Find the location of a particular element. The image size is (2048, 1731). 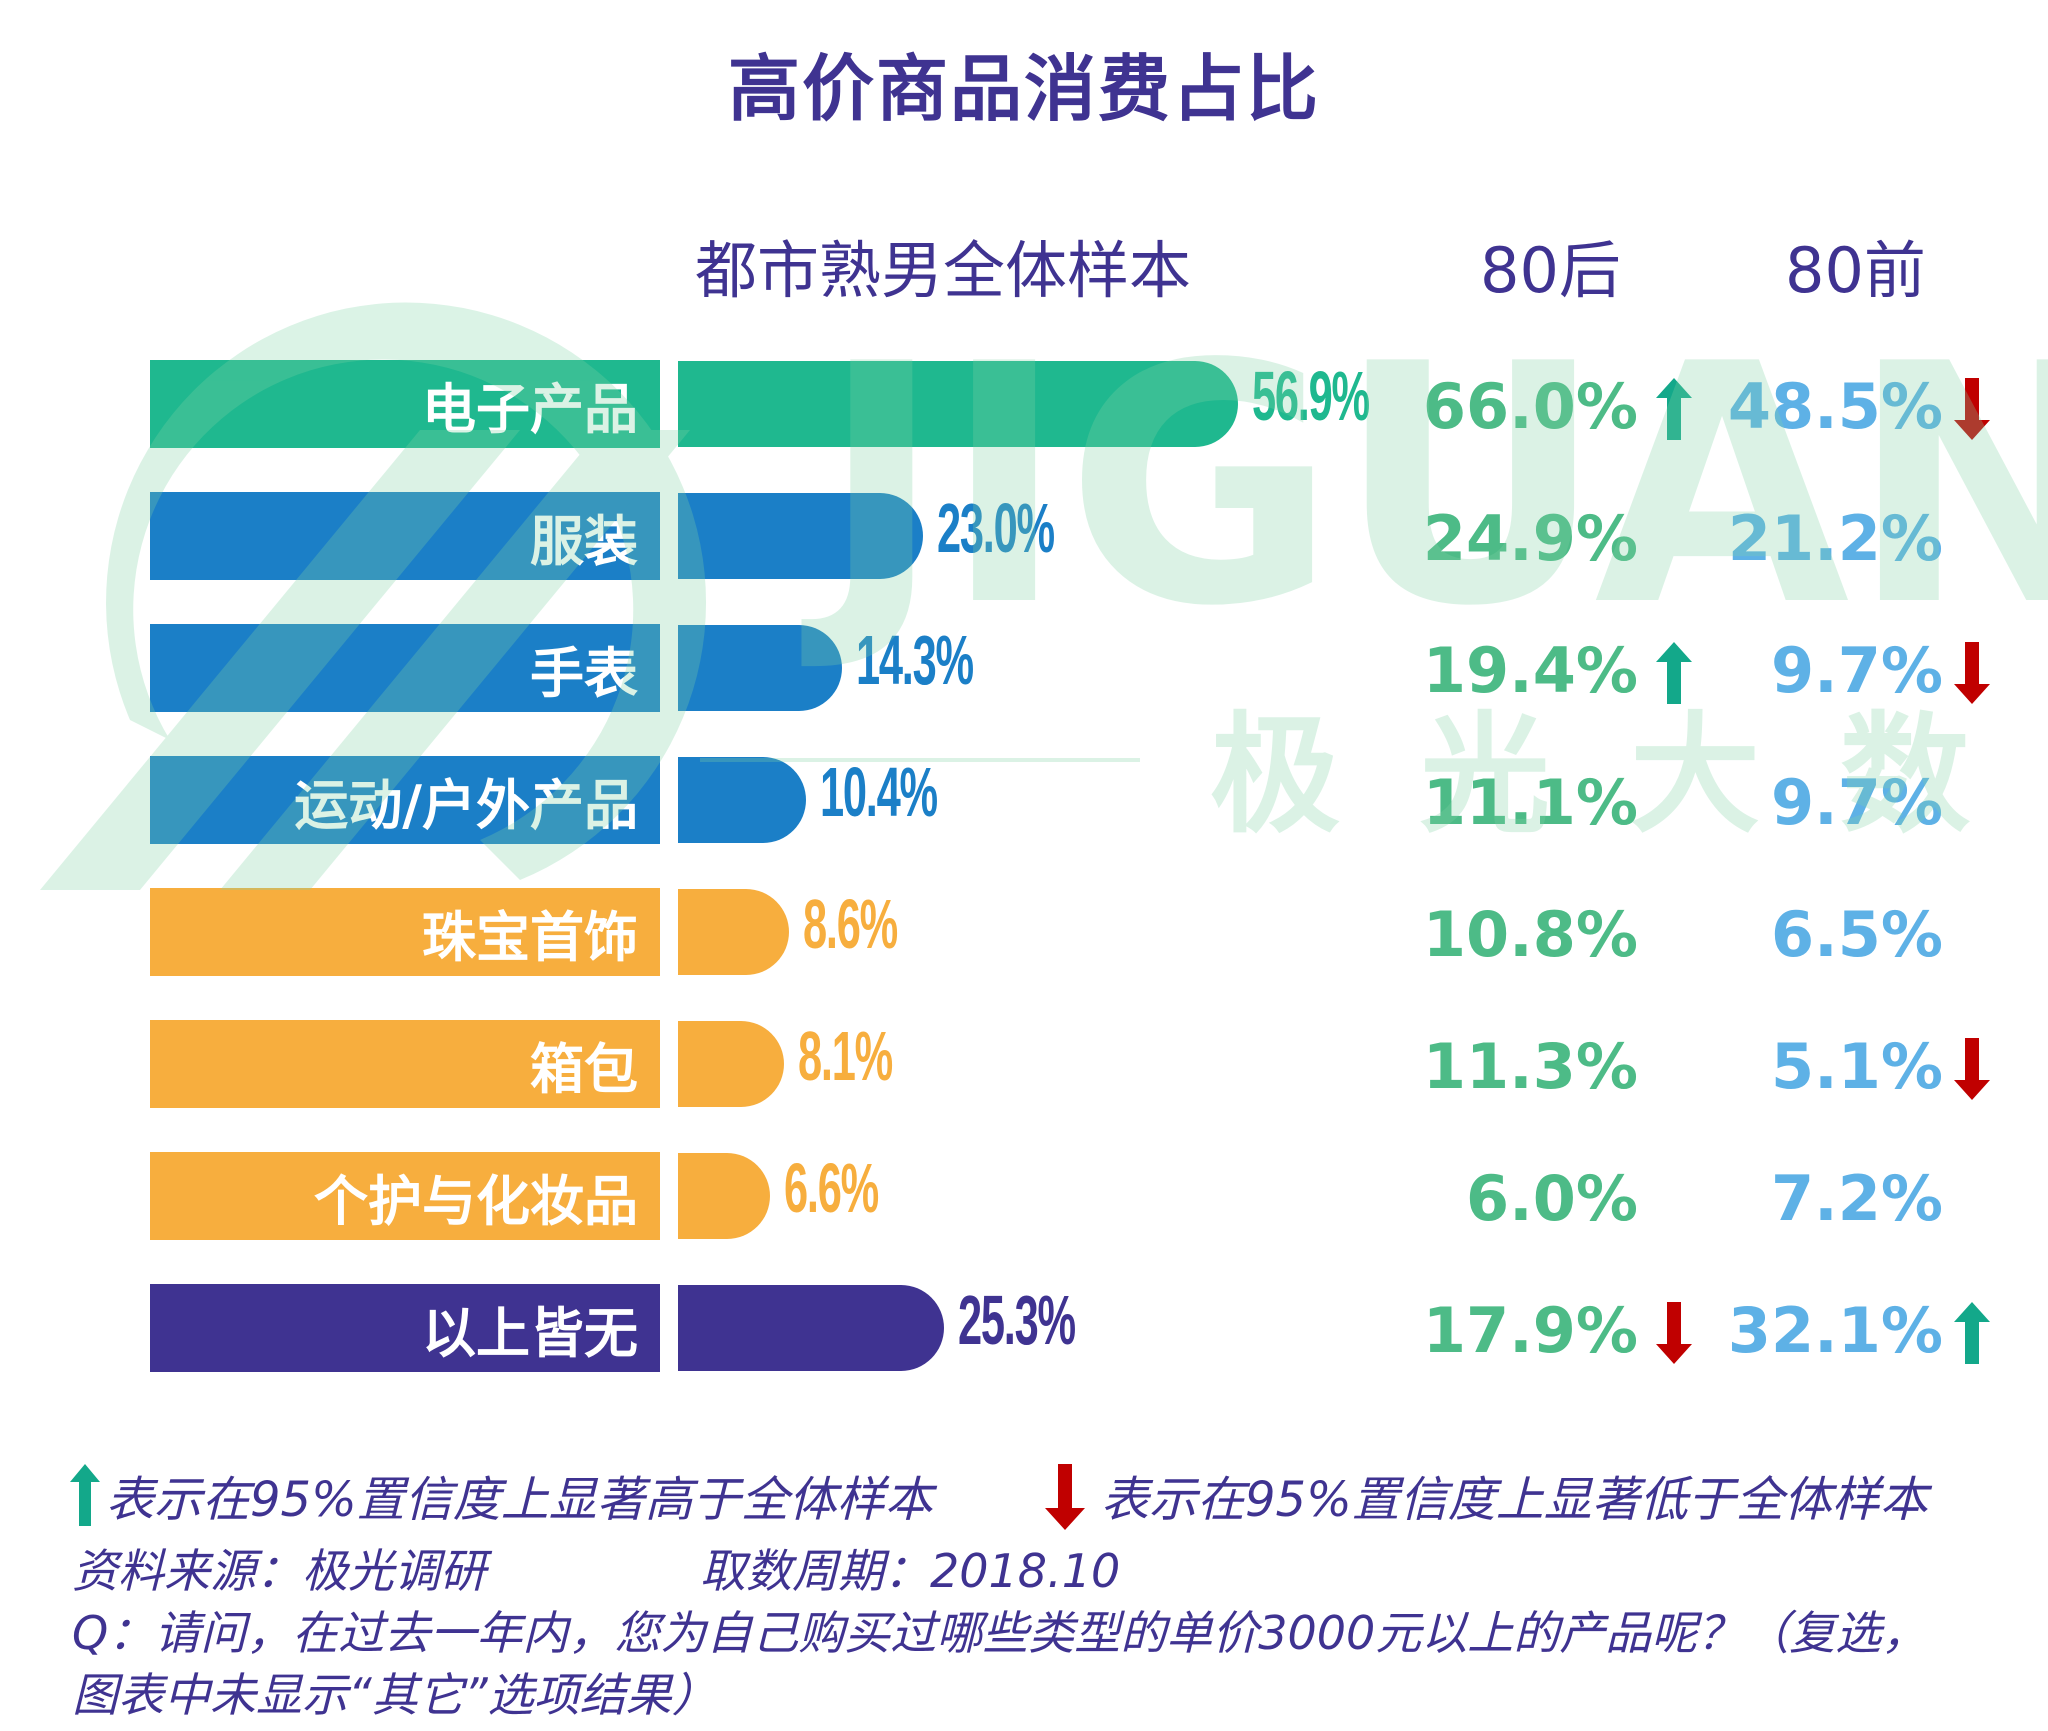

pre80-value: 7.2% is located at coordinates (1857, 1198).